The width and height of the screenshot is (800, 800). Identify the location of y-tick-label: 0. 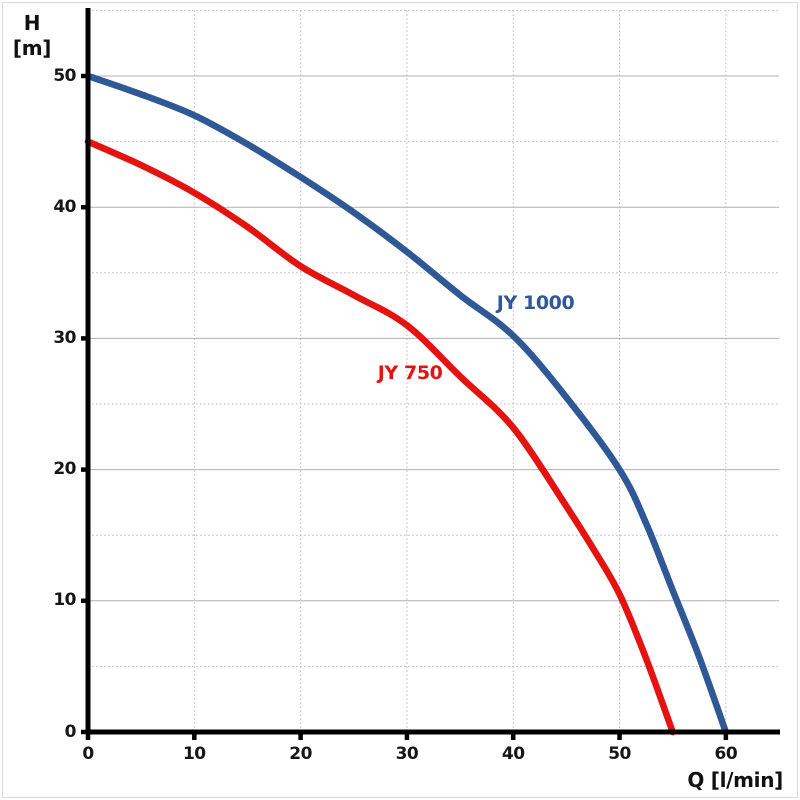
(70, 731).